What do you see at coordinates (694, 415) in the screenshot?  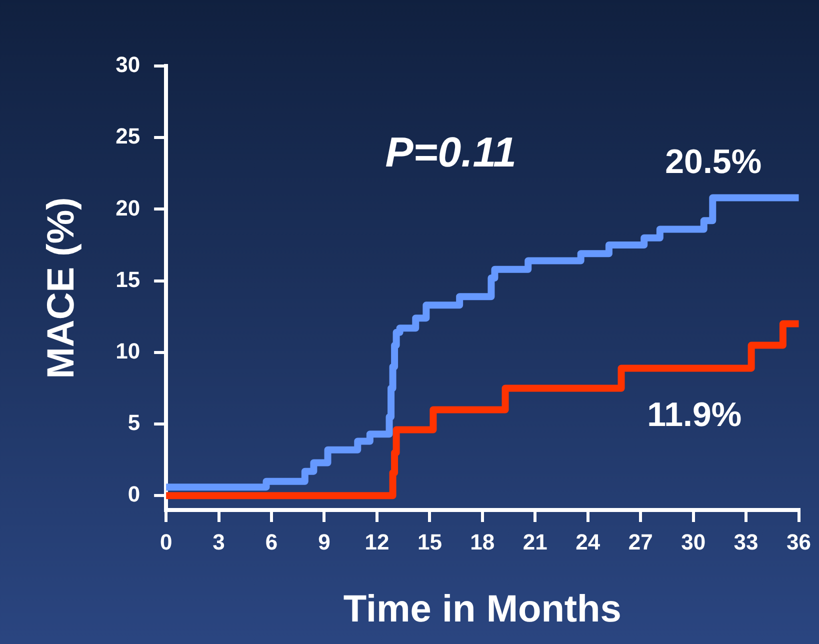 I see `annotation: 11.9%` at bounding box center [694, 415].